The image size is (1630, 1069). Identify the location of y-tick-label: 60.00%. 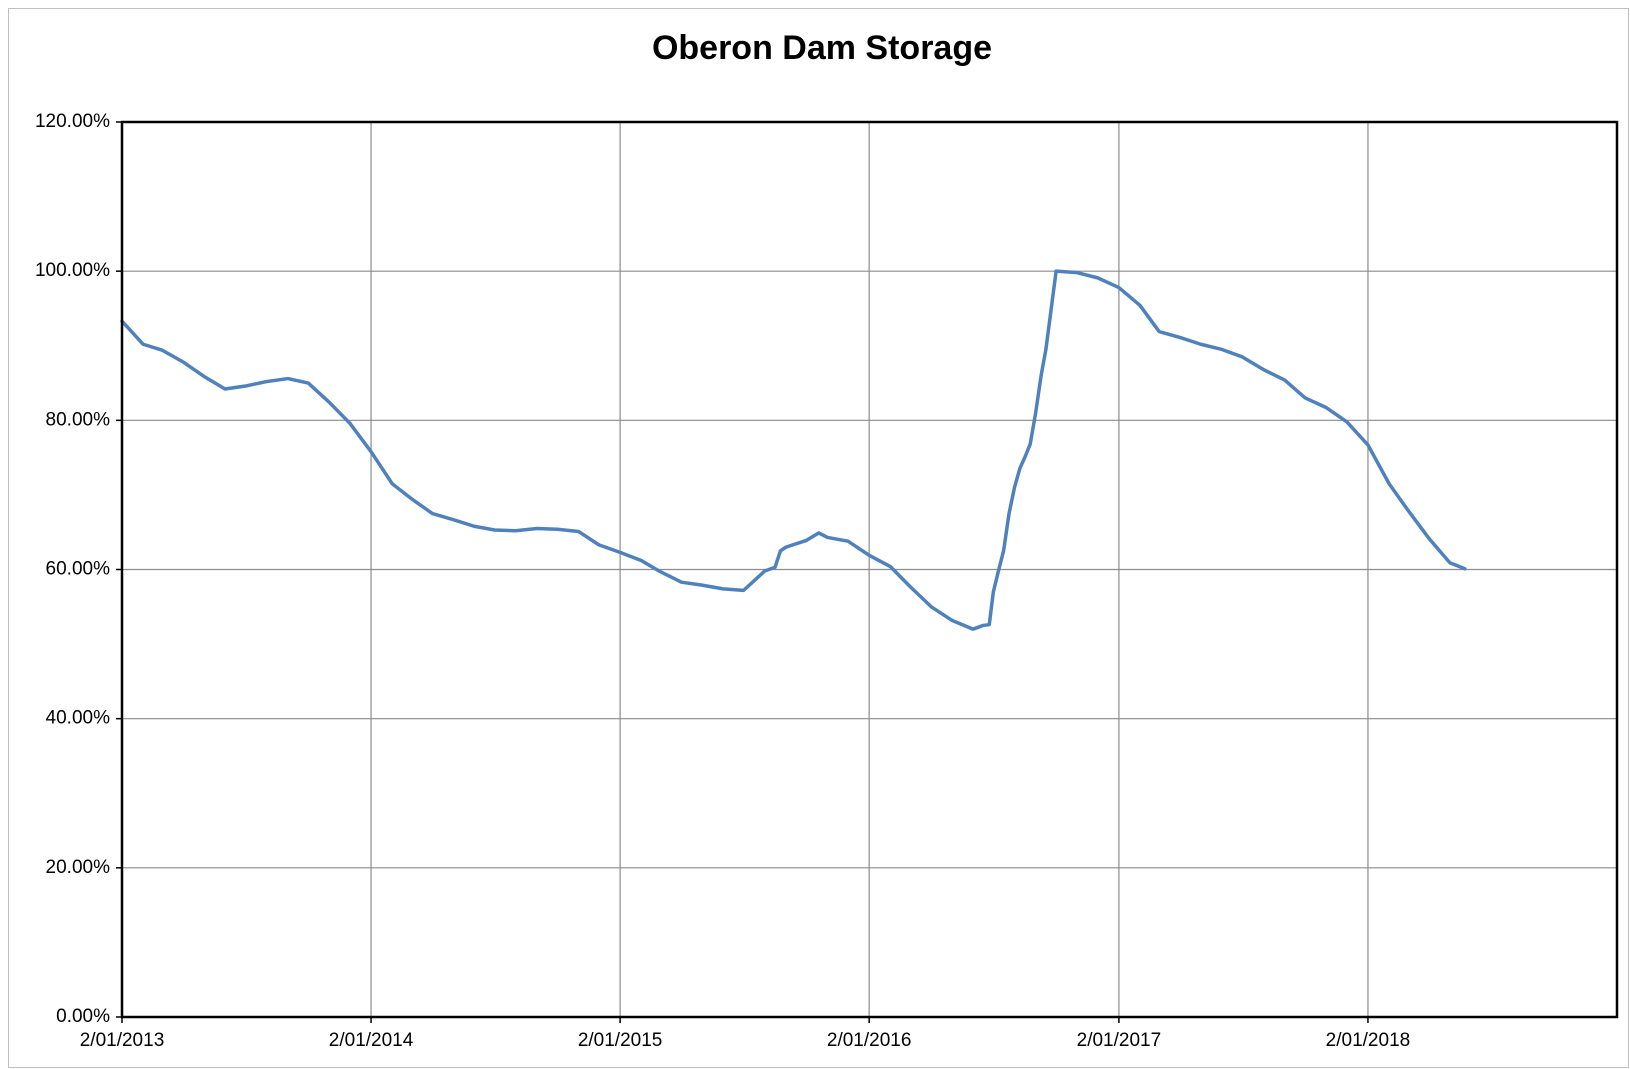
(78, 569).